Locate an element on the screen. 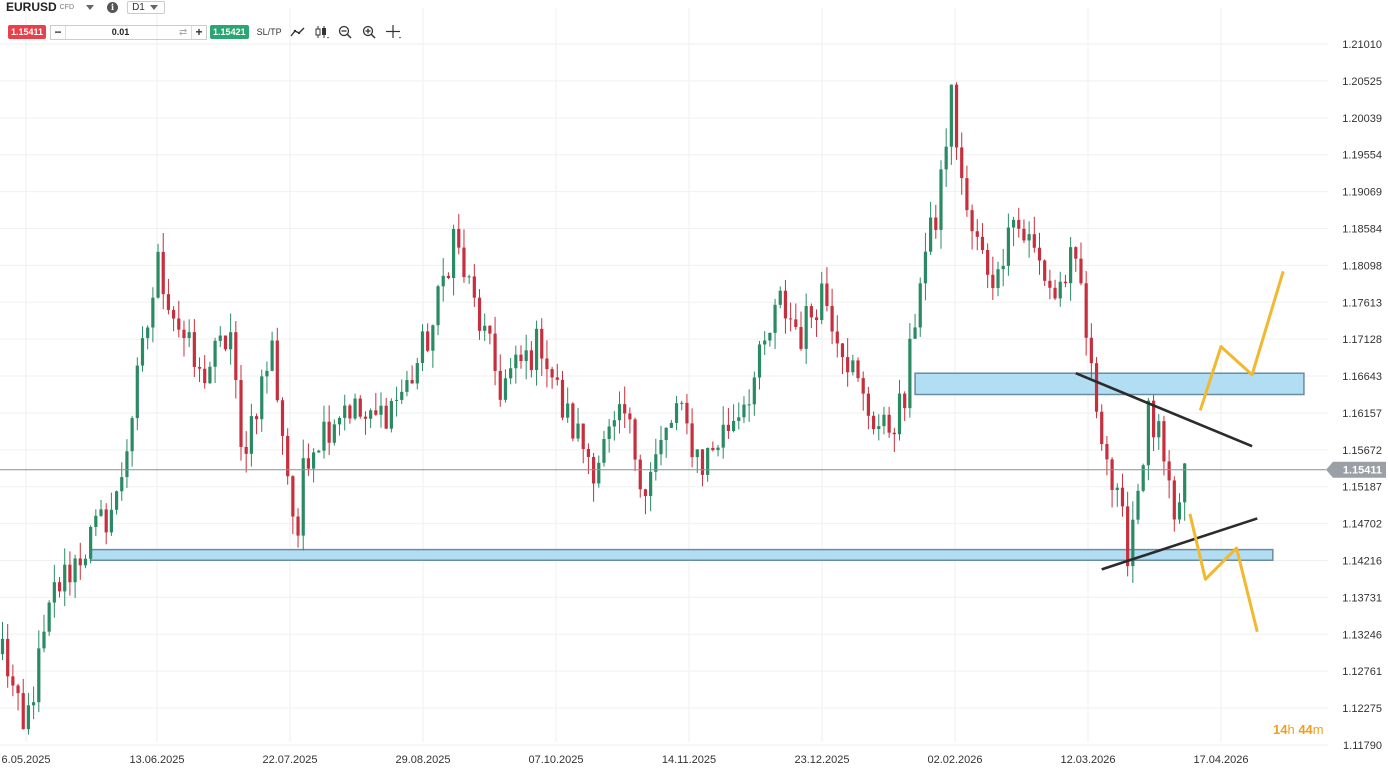 The height and width of the screenshot is (773, 1388). price-tick-label: 1.19554 is located at coordinates (1362, 156).